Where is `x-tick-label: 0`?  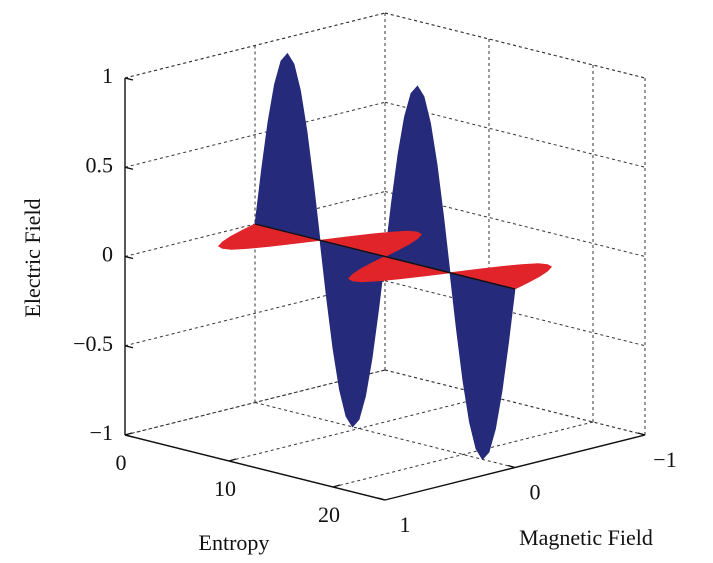 x-tick-label: 0 is located at coordinates (121, 462).